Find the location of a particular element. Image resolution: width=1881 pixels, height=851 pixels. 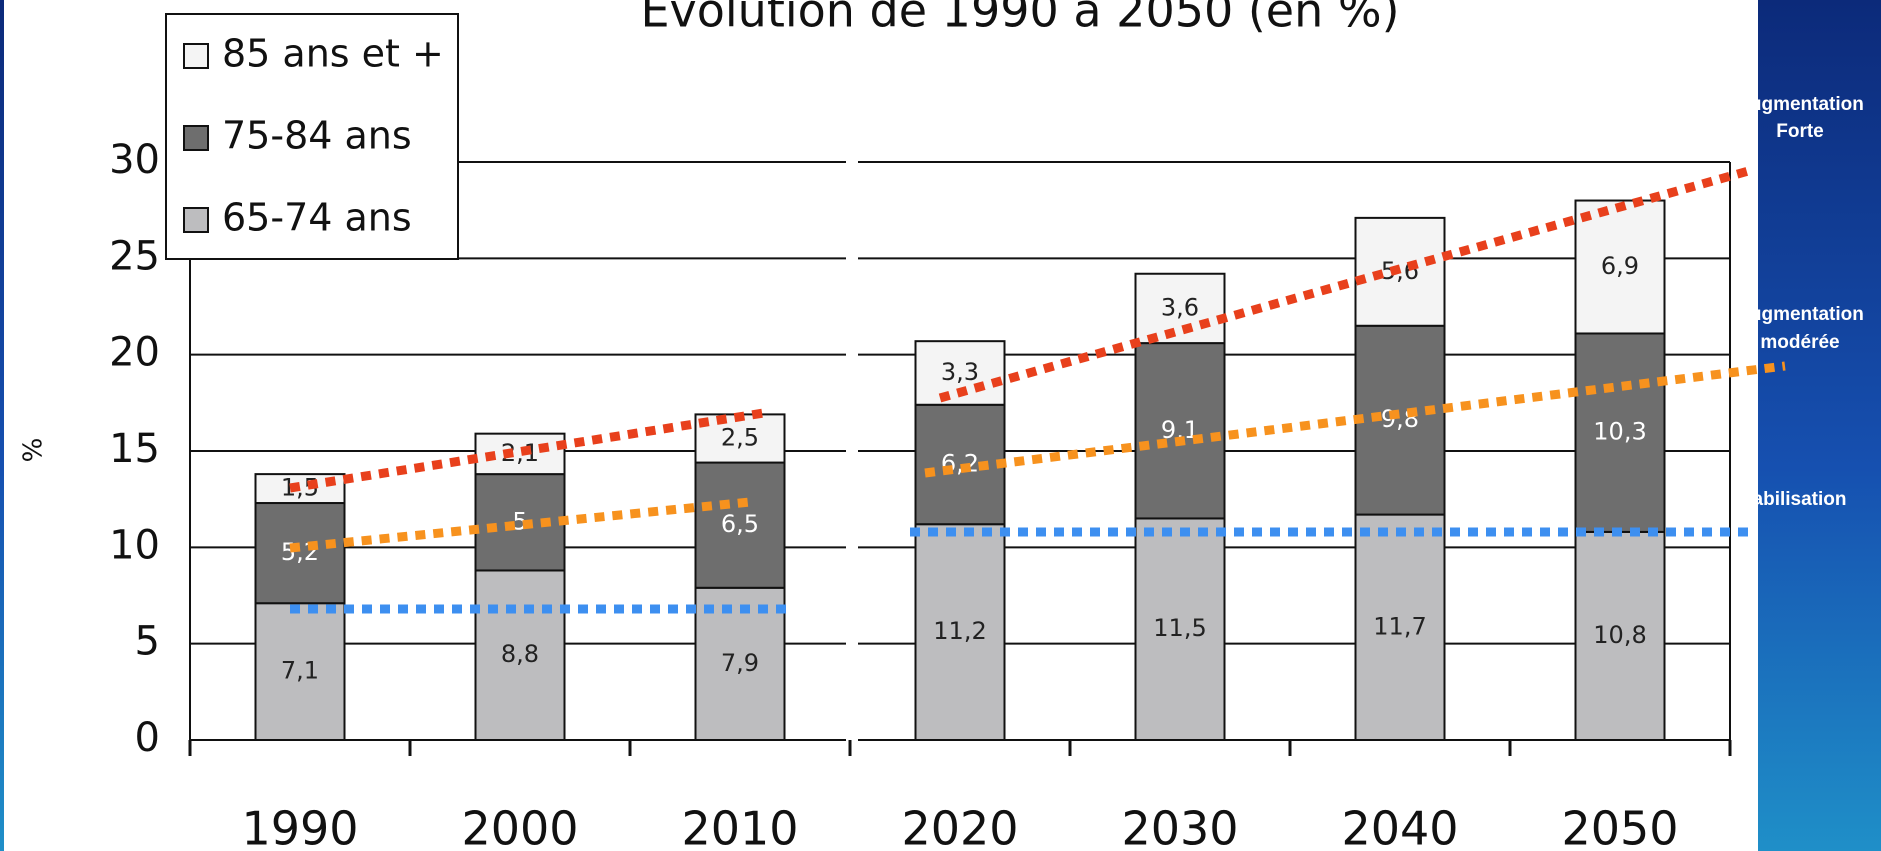

x-tick-label: 2040 is located at coordinates (1399, 826).